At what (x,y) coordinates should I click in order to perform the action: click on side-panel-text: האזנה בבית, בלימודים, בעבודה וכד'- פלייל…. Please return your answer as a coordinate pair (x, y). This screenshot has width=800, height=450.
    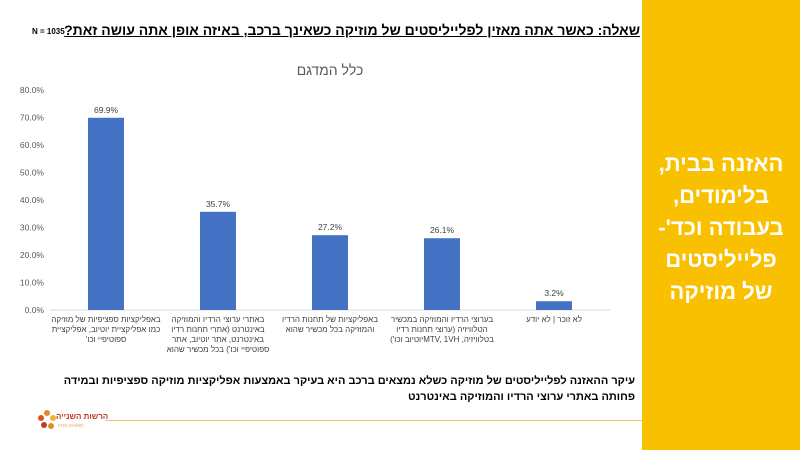
    Looking at the image, I should click on (721, 227).